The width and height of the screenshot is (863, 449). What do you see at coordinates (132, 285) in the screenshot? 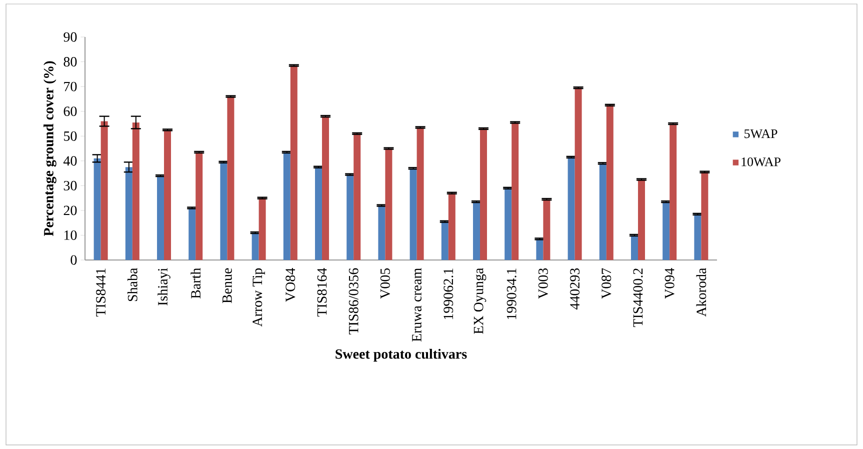
I see `x-tick-label: Shaba` at bounding box center [132, 285].